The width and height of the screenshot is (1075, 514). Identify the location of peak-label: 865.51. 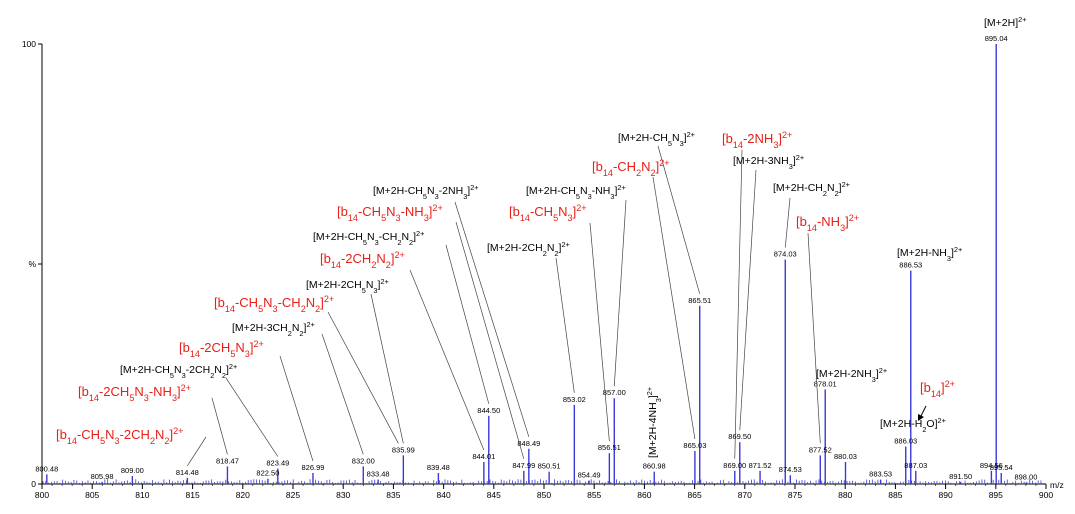
(699, 300).